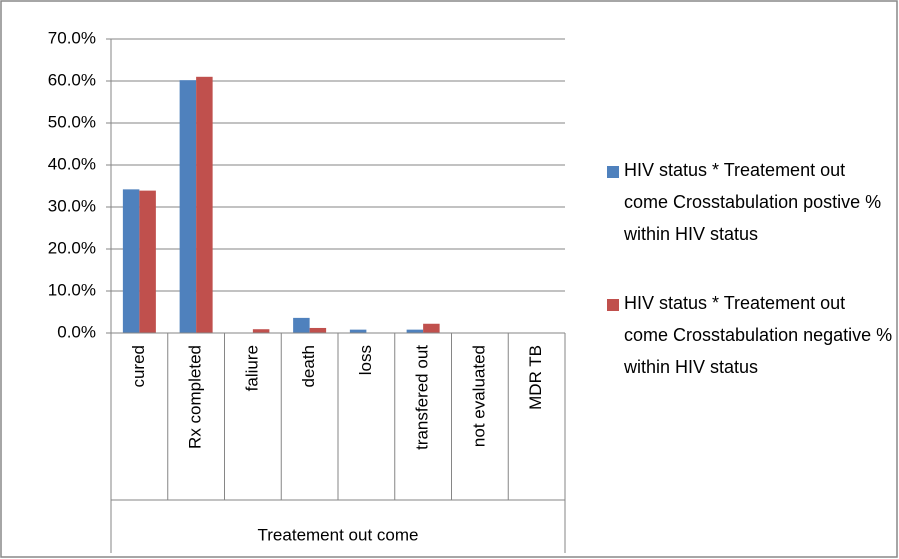 The width and height of the screenshot is (899, 559). I want to click on y-tick-label: 70.0%, so click(72, 37).